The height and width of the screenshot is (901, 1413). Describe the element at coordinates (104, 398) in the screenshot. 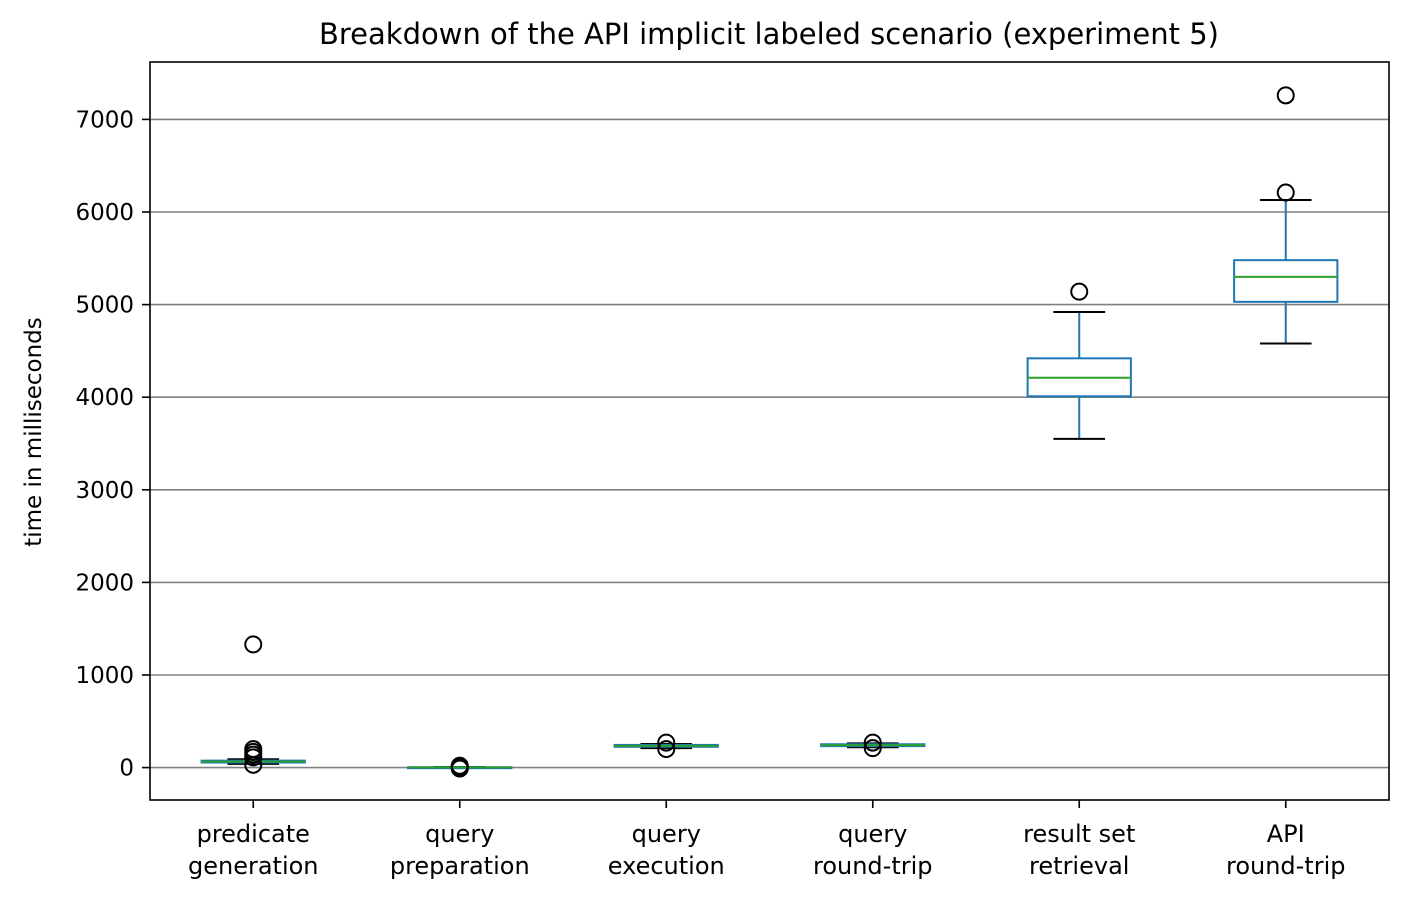

I see `y-tick-label: 4000` at that location.